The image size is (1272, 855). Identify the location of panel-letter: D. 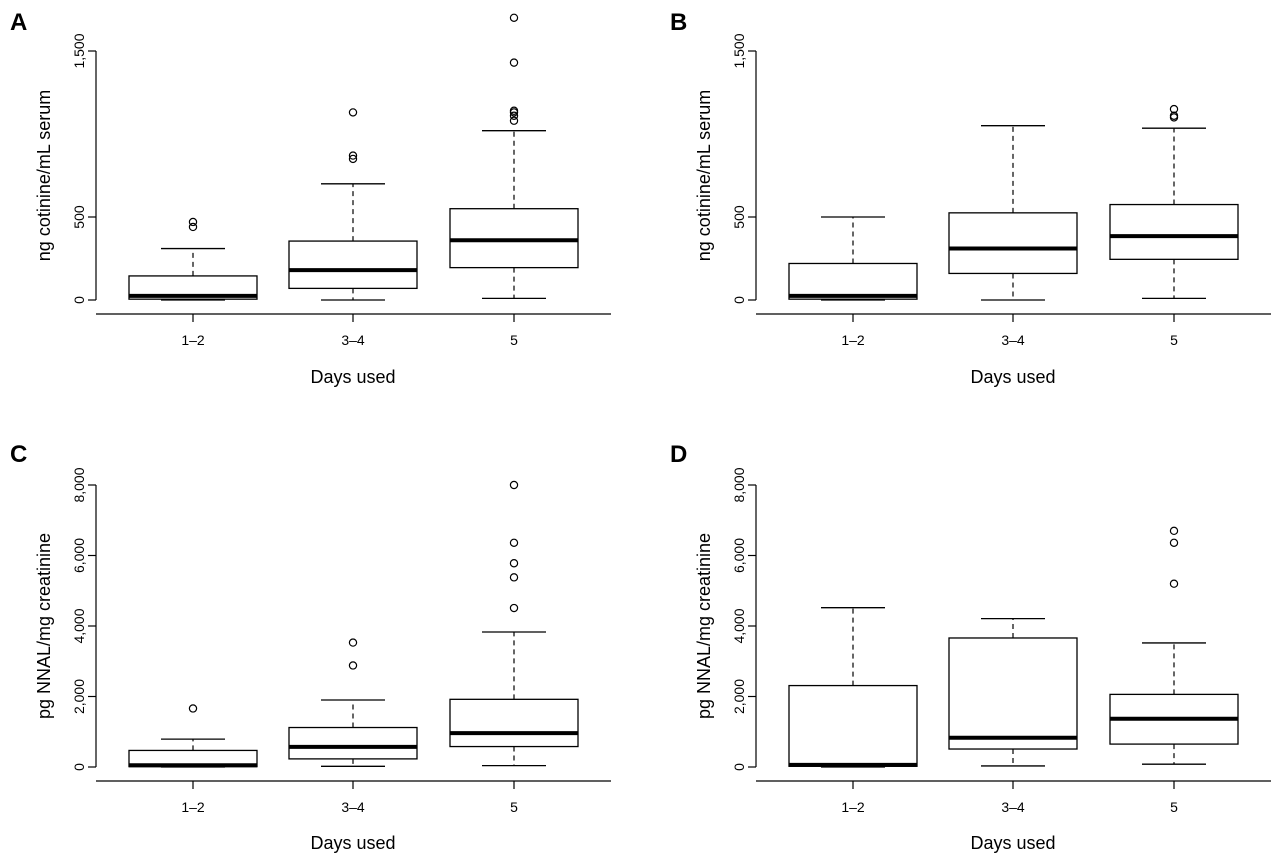
(678, 454).